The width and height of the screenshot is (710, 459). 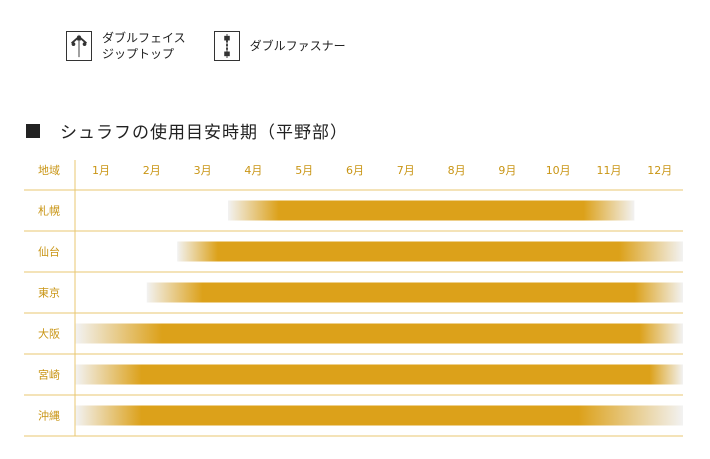 I want to click on month-tick-label: 8月, so click(x=457, y=170).